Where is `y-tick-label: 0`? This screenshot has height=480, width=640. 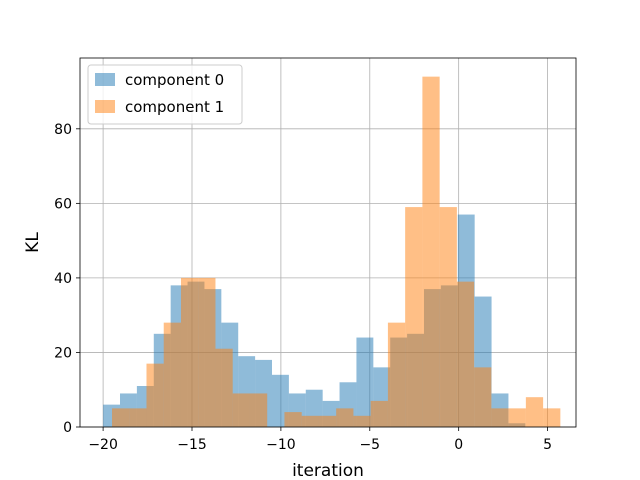 y-tick-label: 0 is located at coordinates (67, 428).